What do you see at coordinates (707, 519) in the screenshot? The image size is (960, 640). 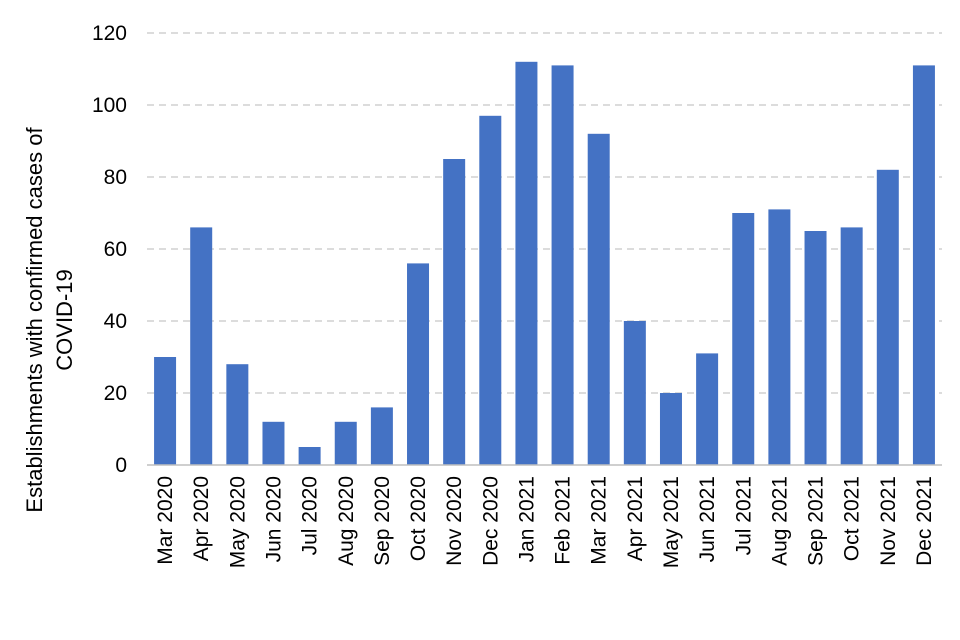 I see `x-tick-label: Jun 2021` at bounding box center [707, 519].